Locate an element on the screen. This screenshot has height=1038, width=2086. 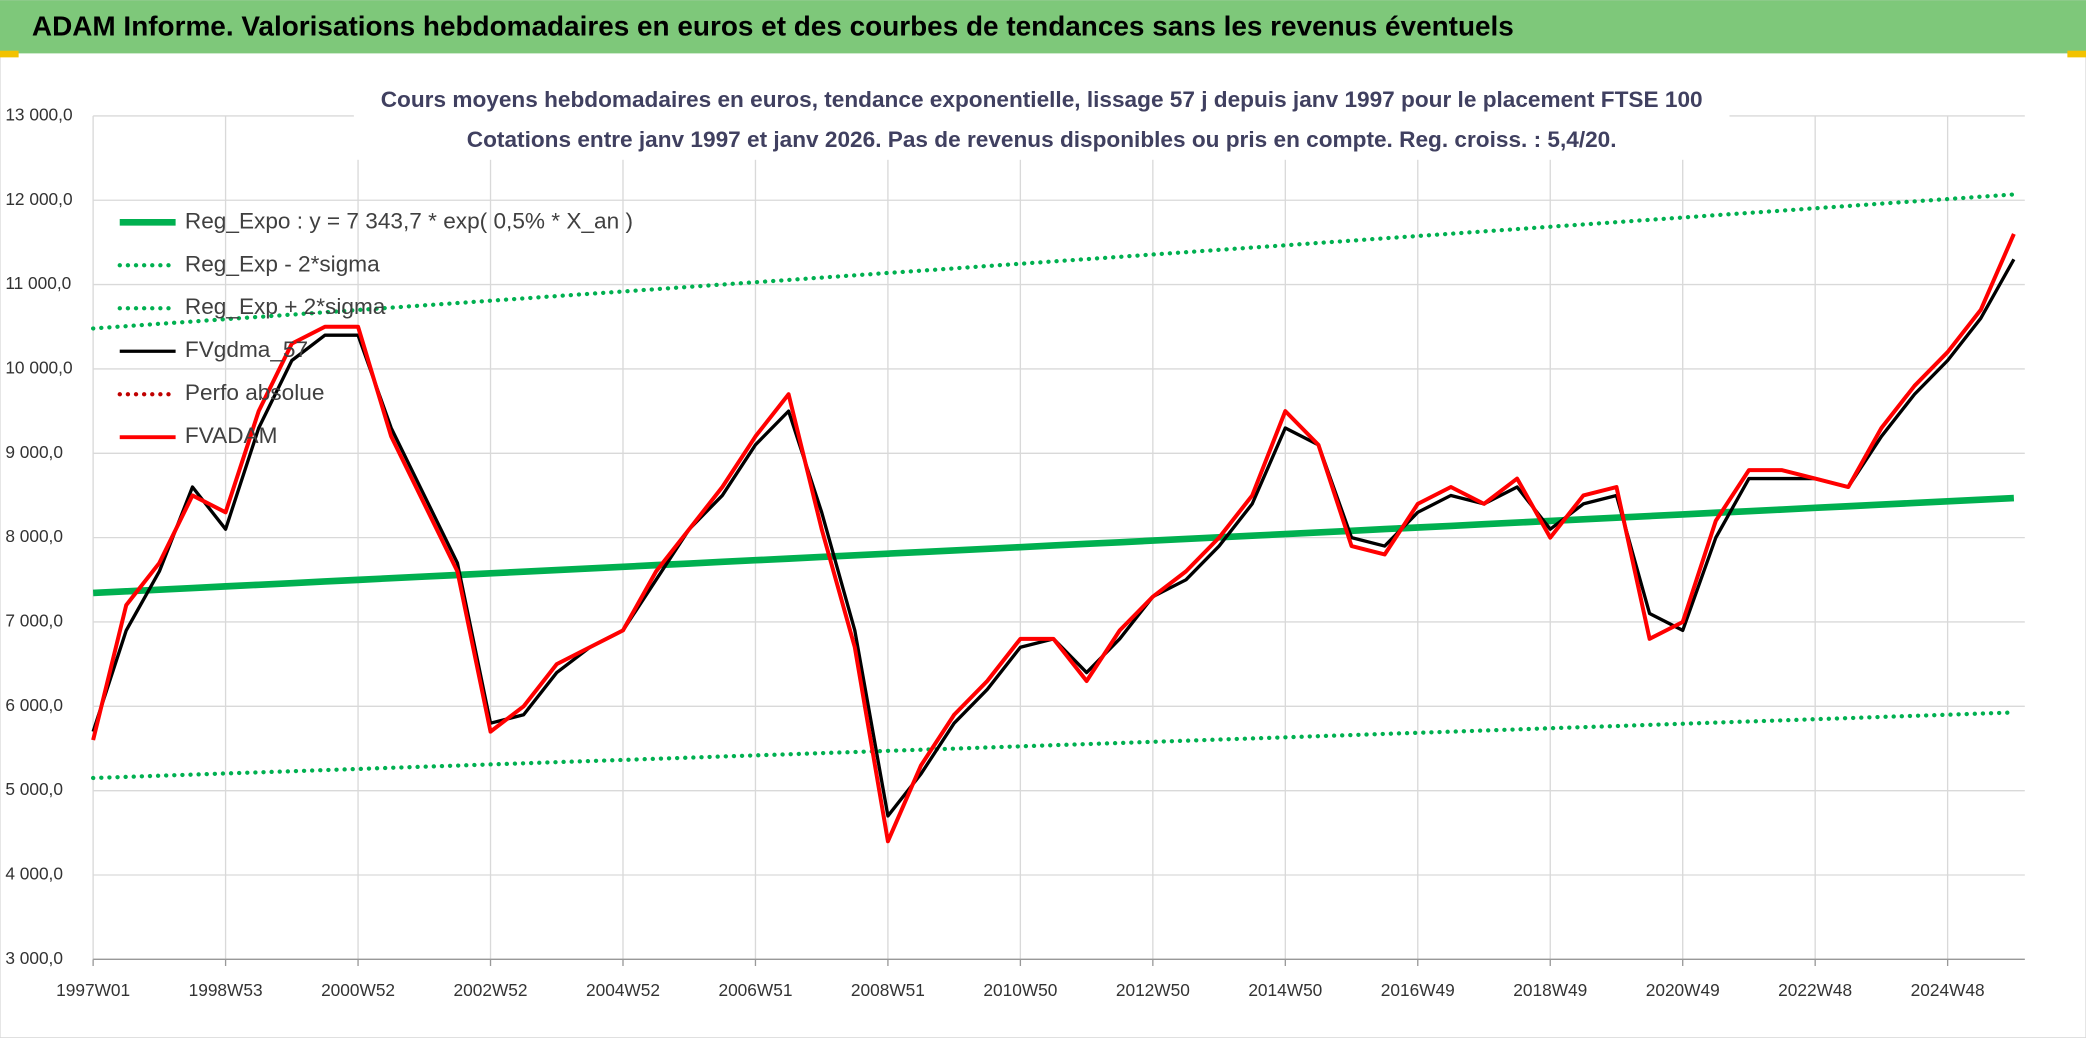
y-tick-label: 9 000,0 is located at coordinates (34, 452).